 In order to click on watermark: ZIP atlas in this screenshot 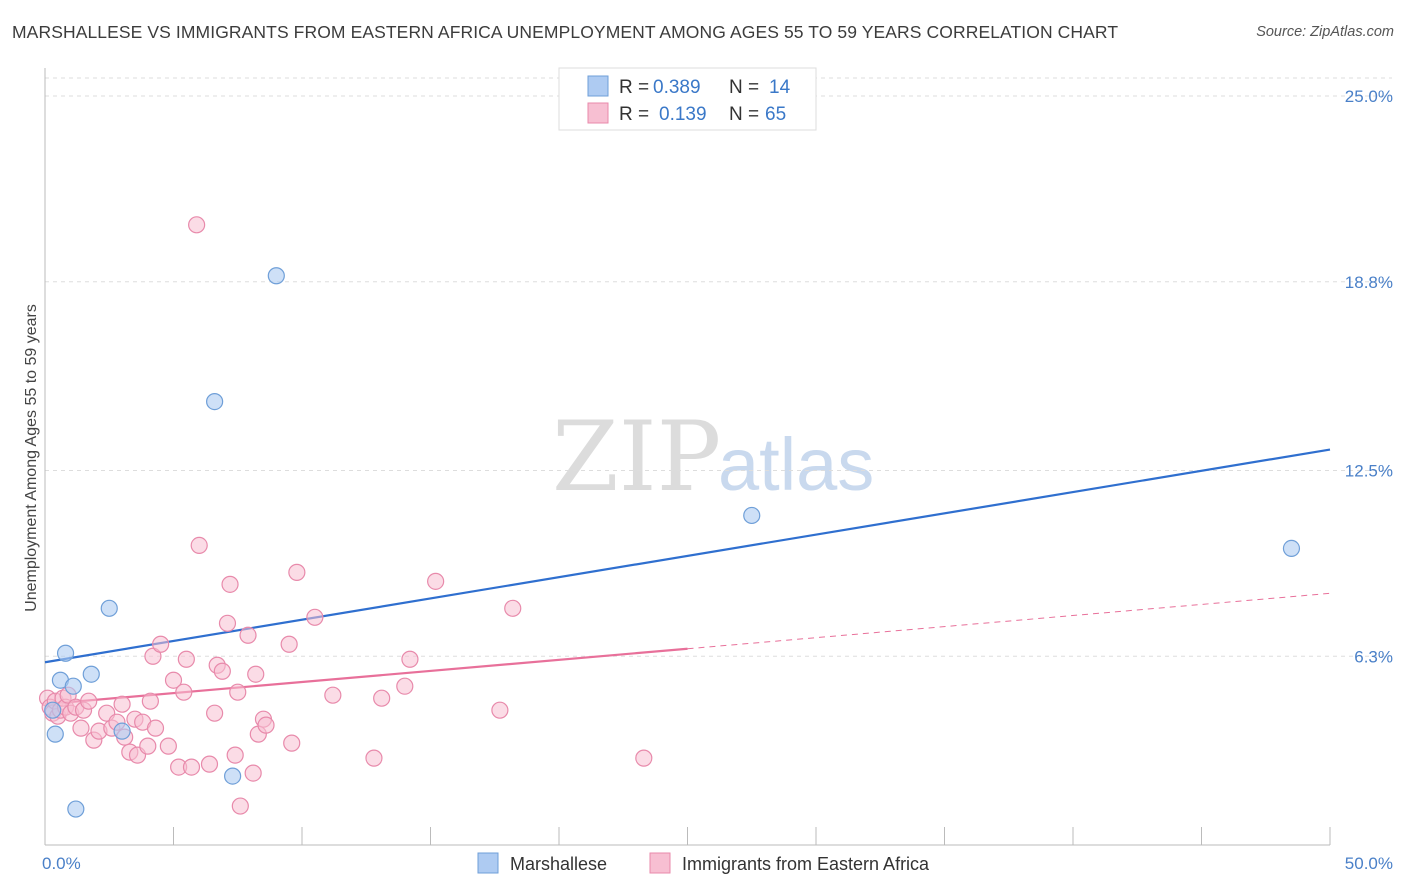, I will do `click(713, 457)`.